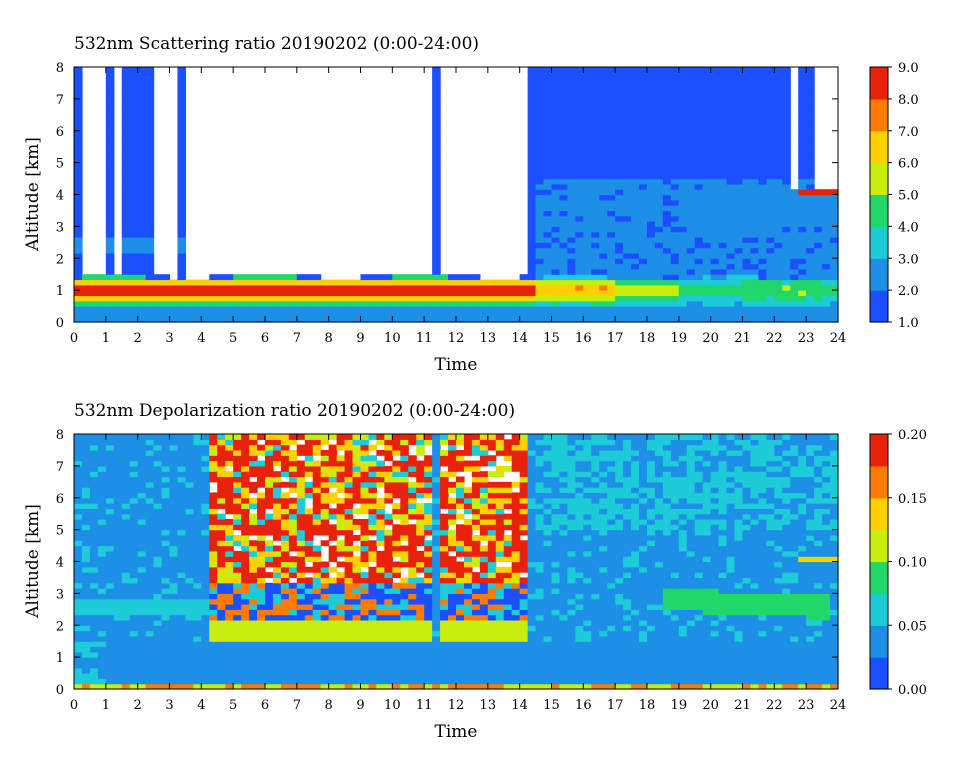  What do you see at coordinates (60, 196) in the screenshot?
I see `y-tick-label: 4` at bounding box center [60, 196].